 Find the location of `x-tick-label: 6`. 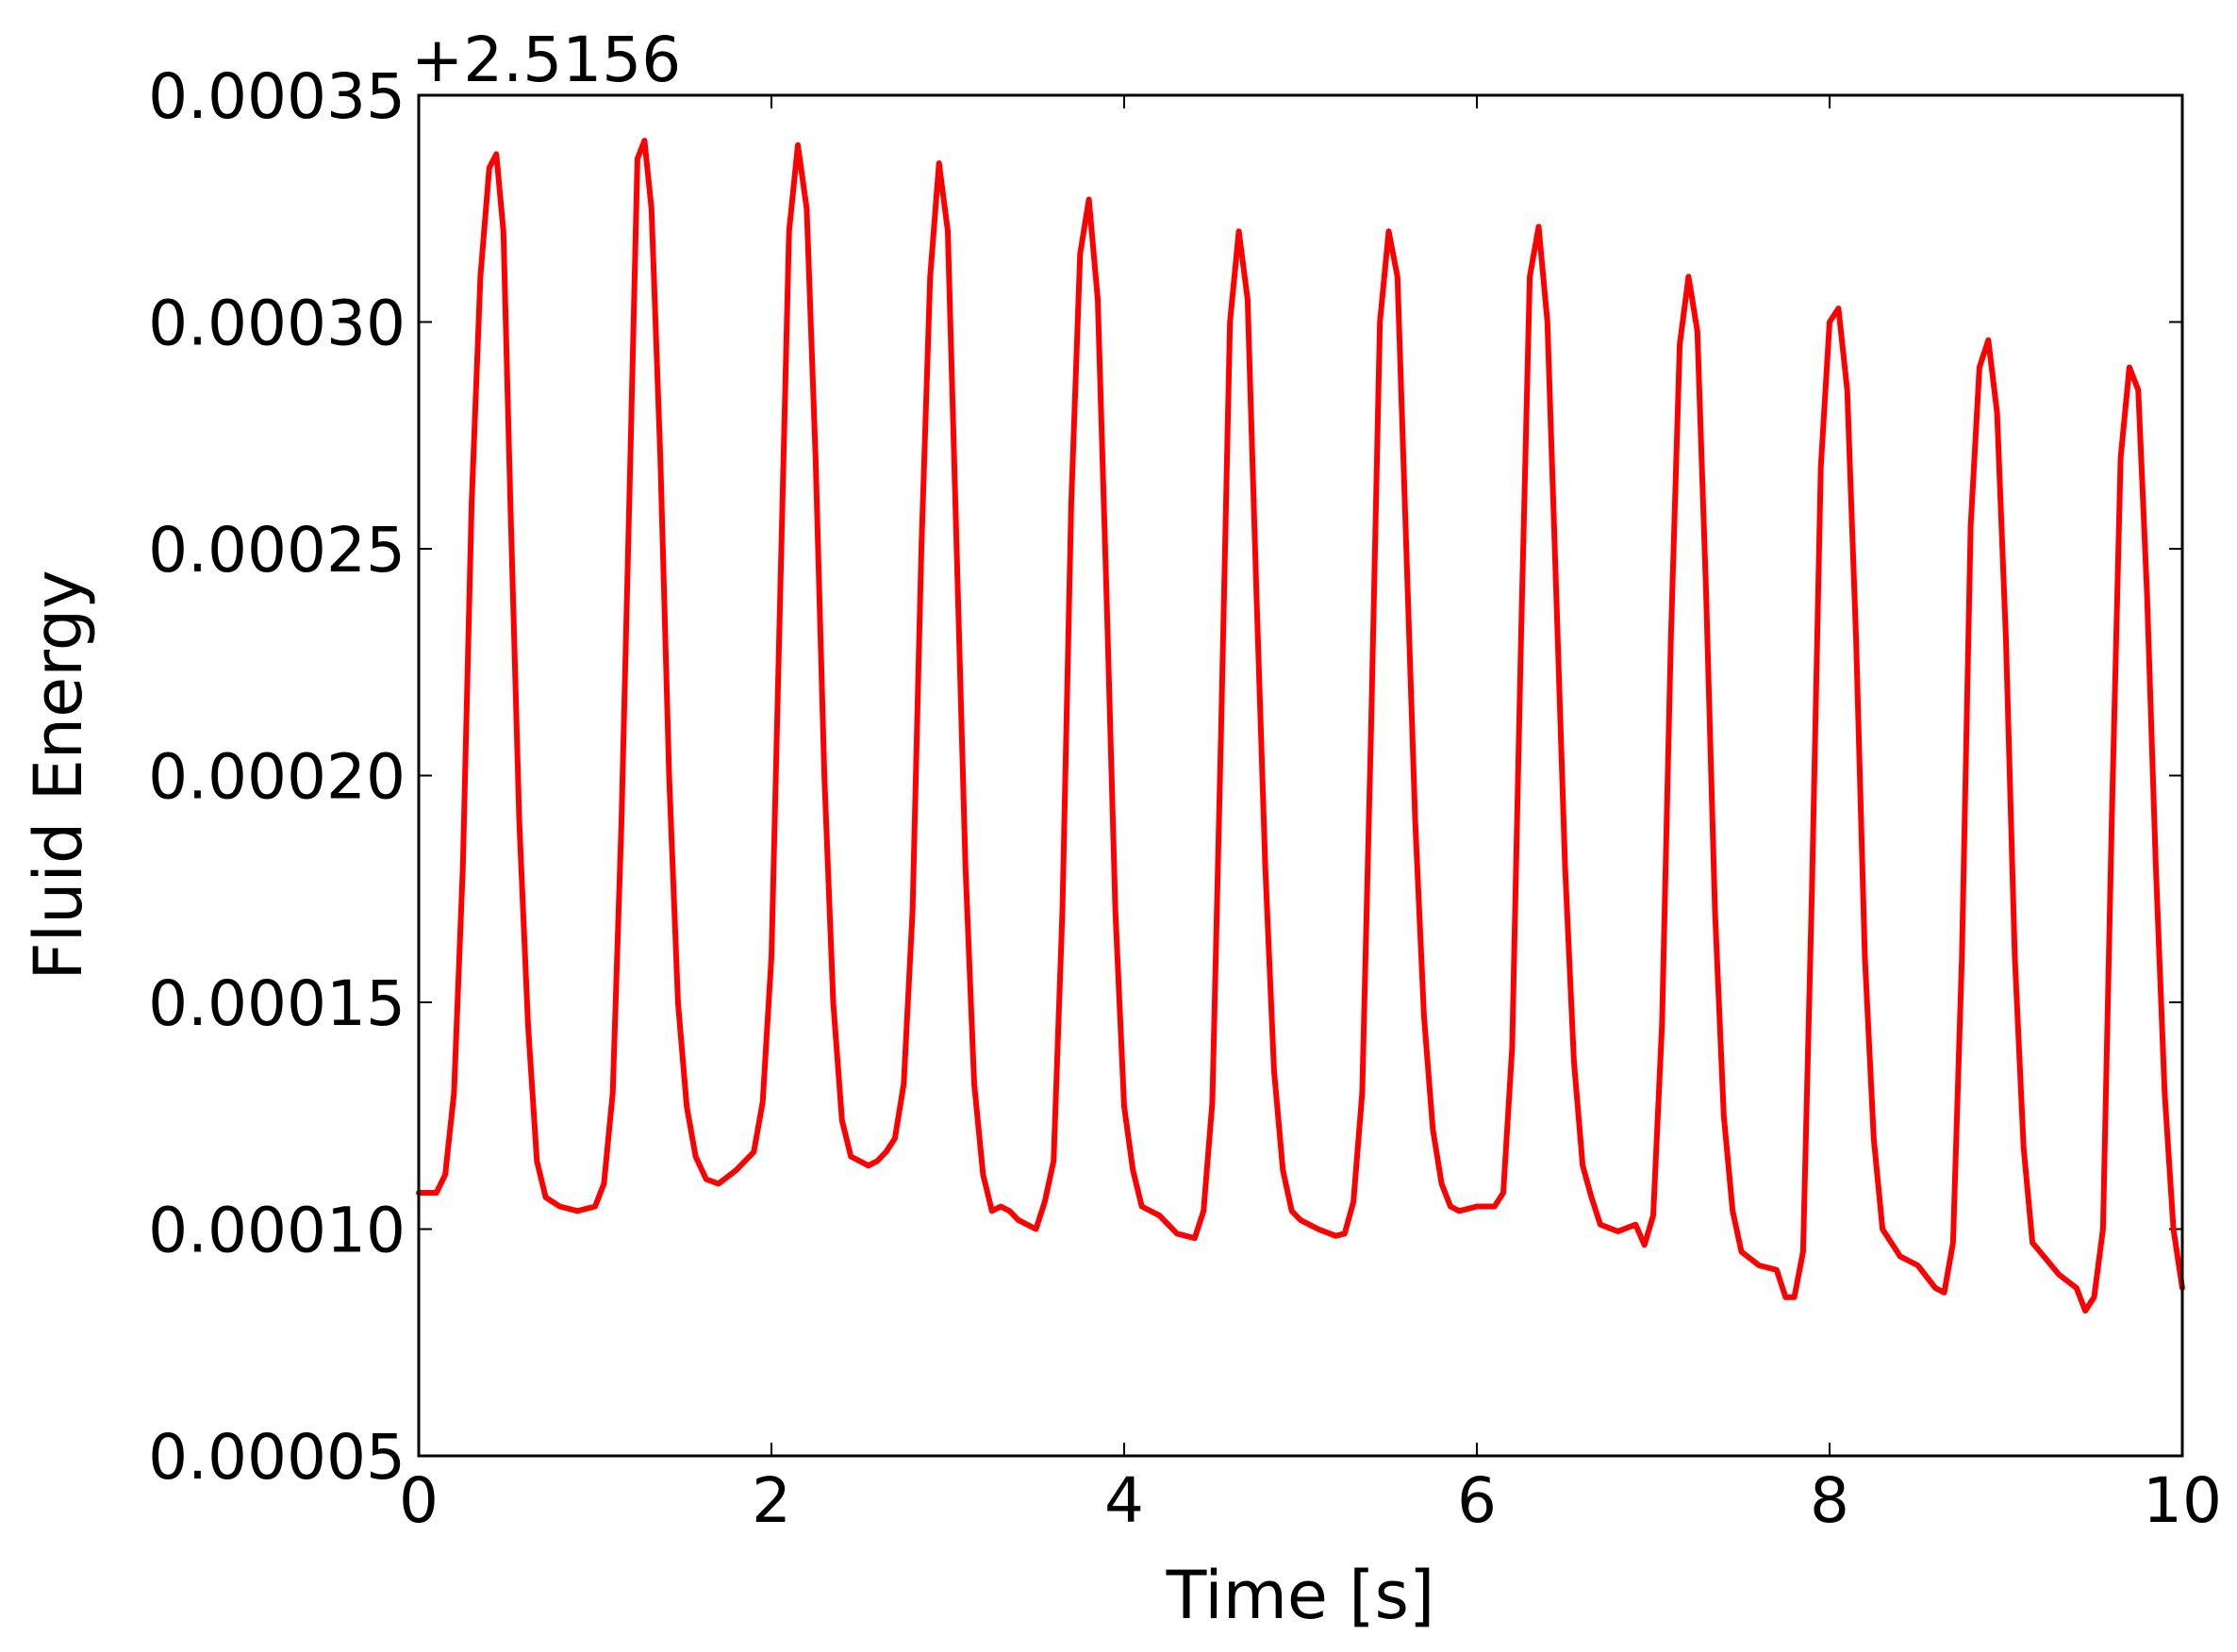

x-tick-label: 6 is located at coordinates (1477, 1500).